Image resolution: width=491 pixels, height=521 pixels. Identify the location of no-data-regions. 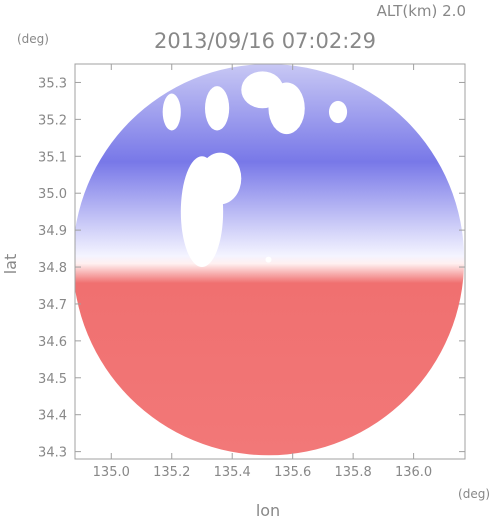
(255, 169).